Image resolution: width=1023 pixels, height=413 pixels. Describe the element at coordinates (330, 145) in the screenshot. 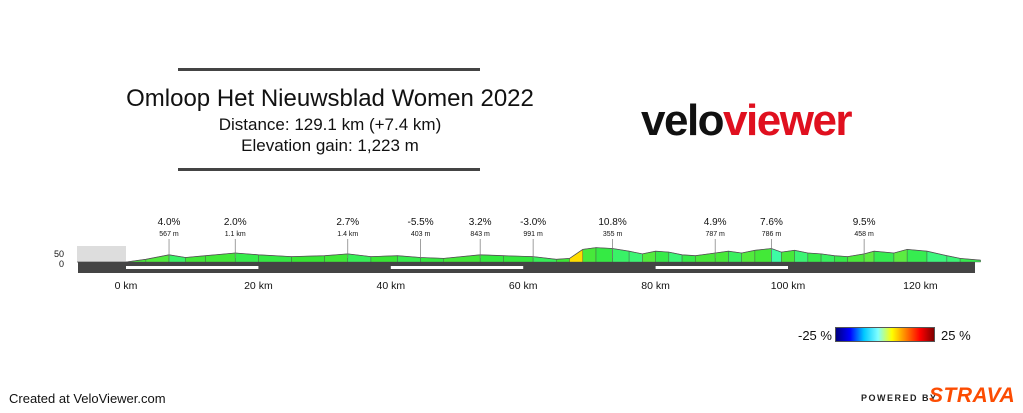

I see `elevation-gain-text: Elevation gain: 1,223 m` at that location.